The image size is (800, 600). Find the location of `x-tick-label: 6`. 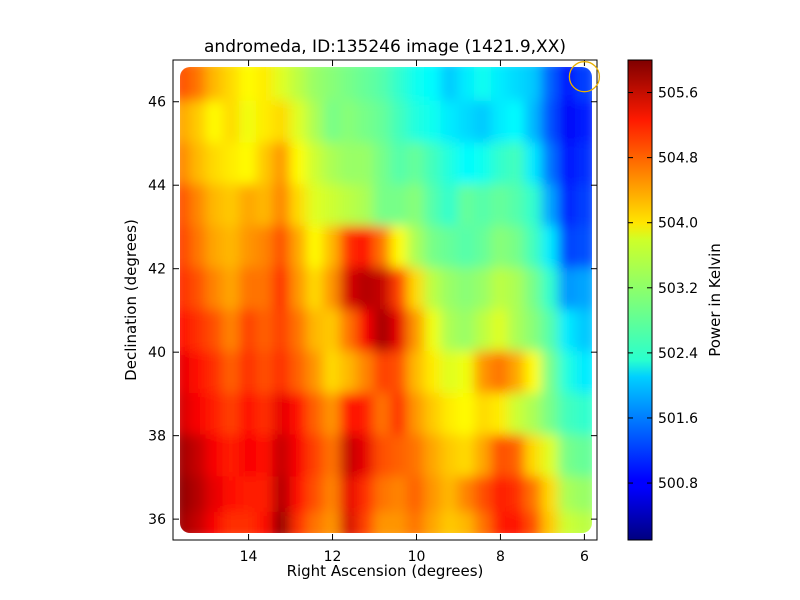

x-tick-label: 6 is located at coordinates (584, 557).